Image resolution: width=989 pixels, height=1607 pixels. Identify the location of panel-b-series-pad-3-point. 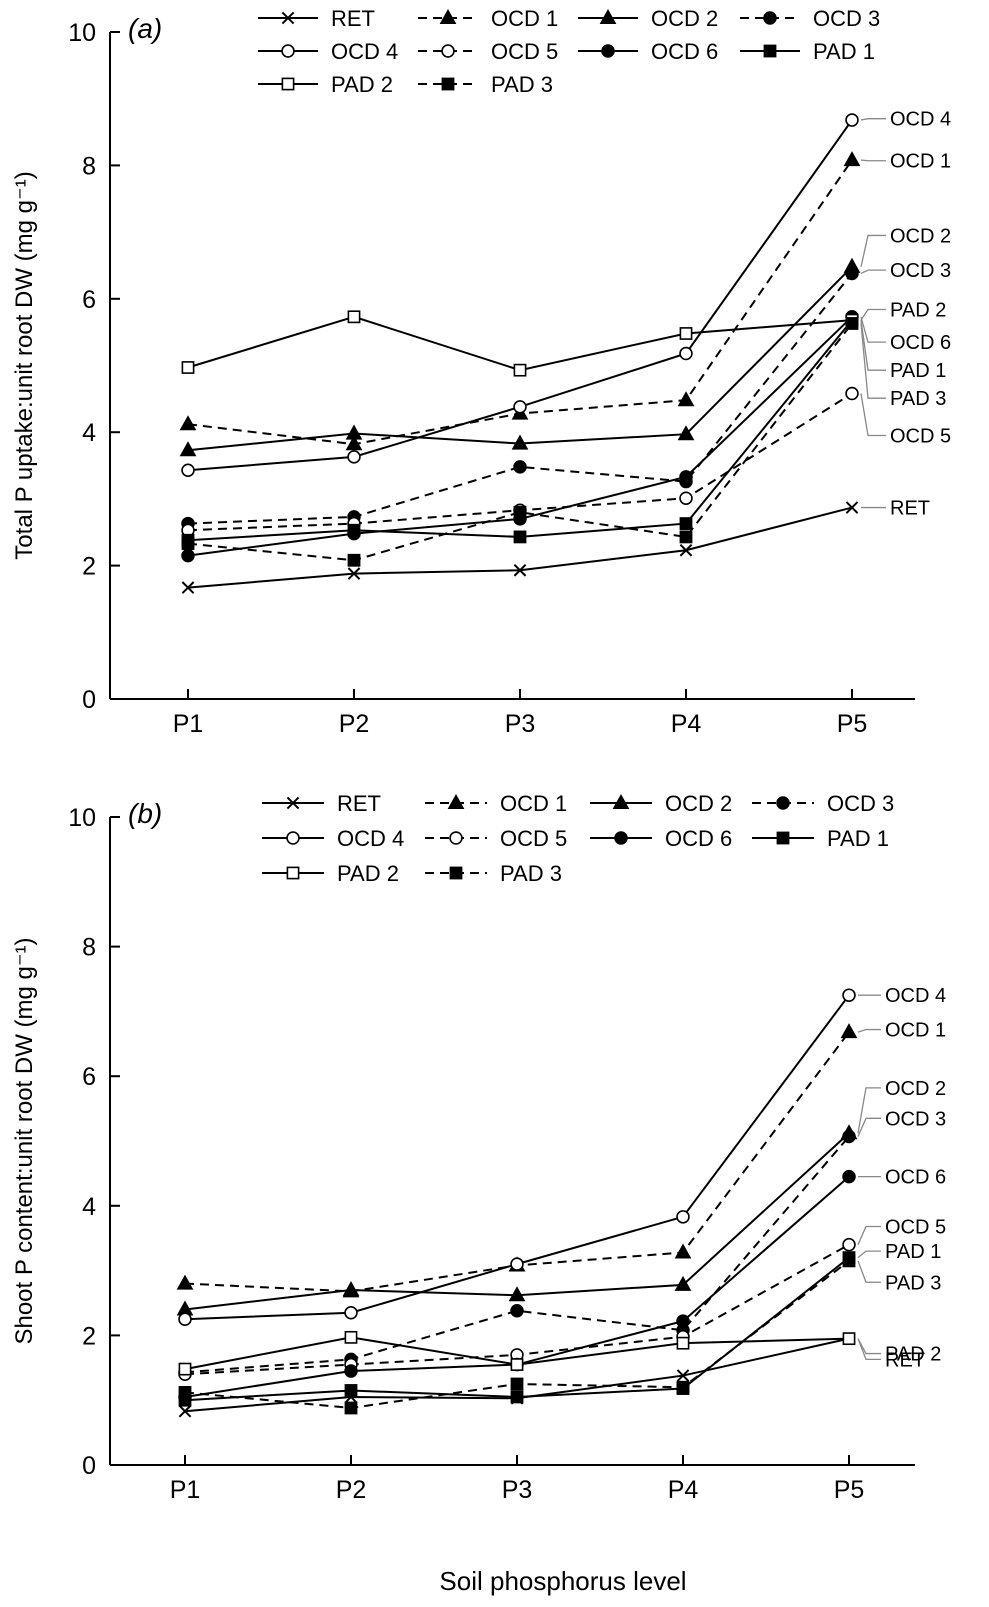
(849, 1261).